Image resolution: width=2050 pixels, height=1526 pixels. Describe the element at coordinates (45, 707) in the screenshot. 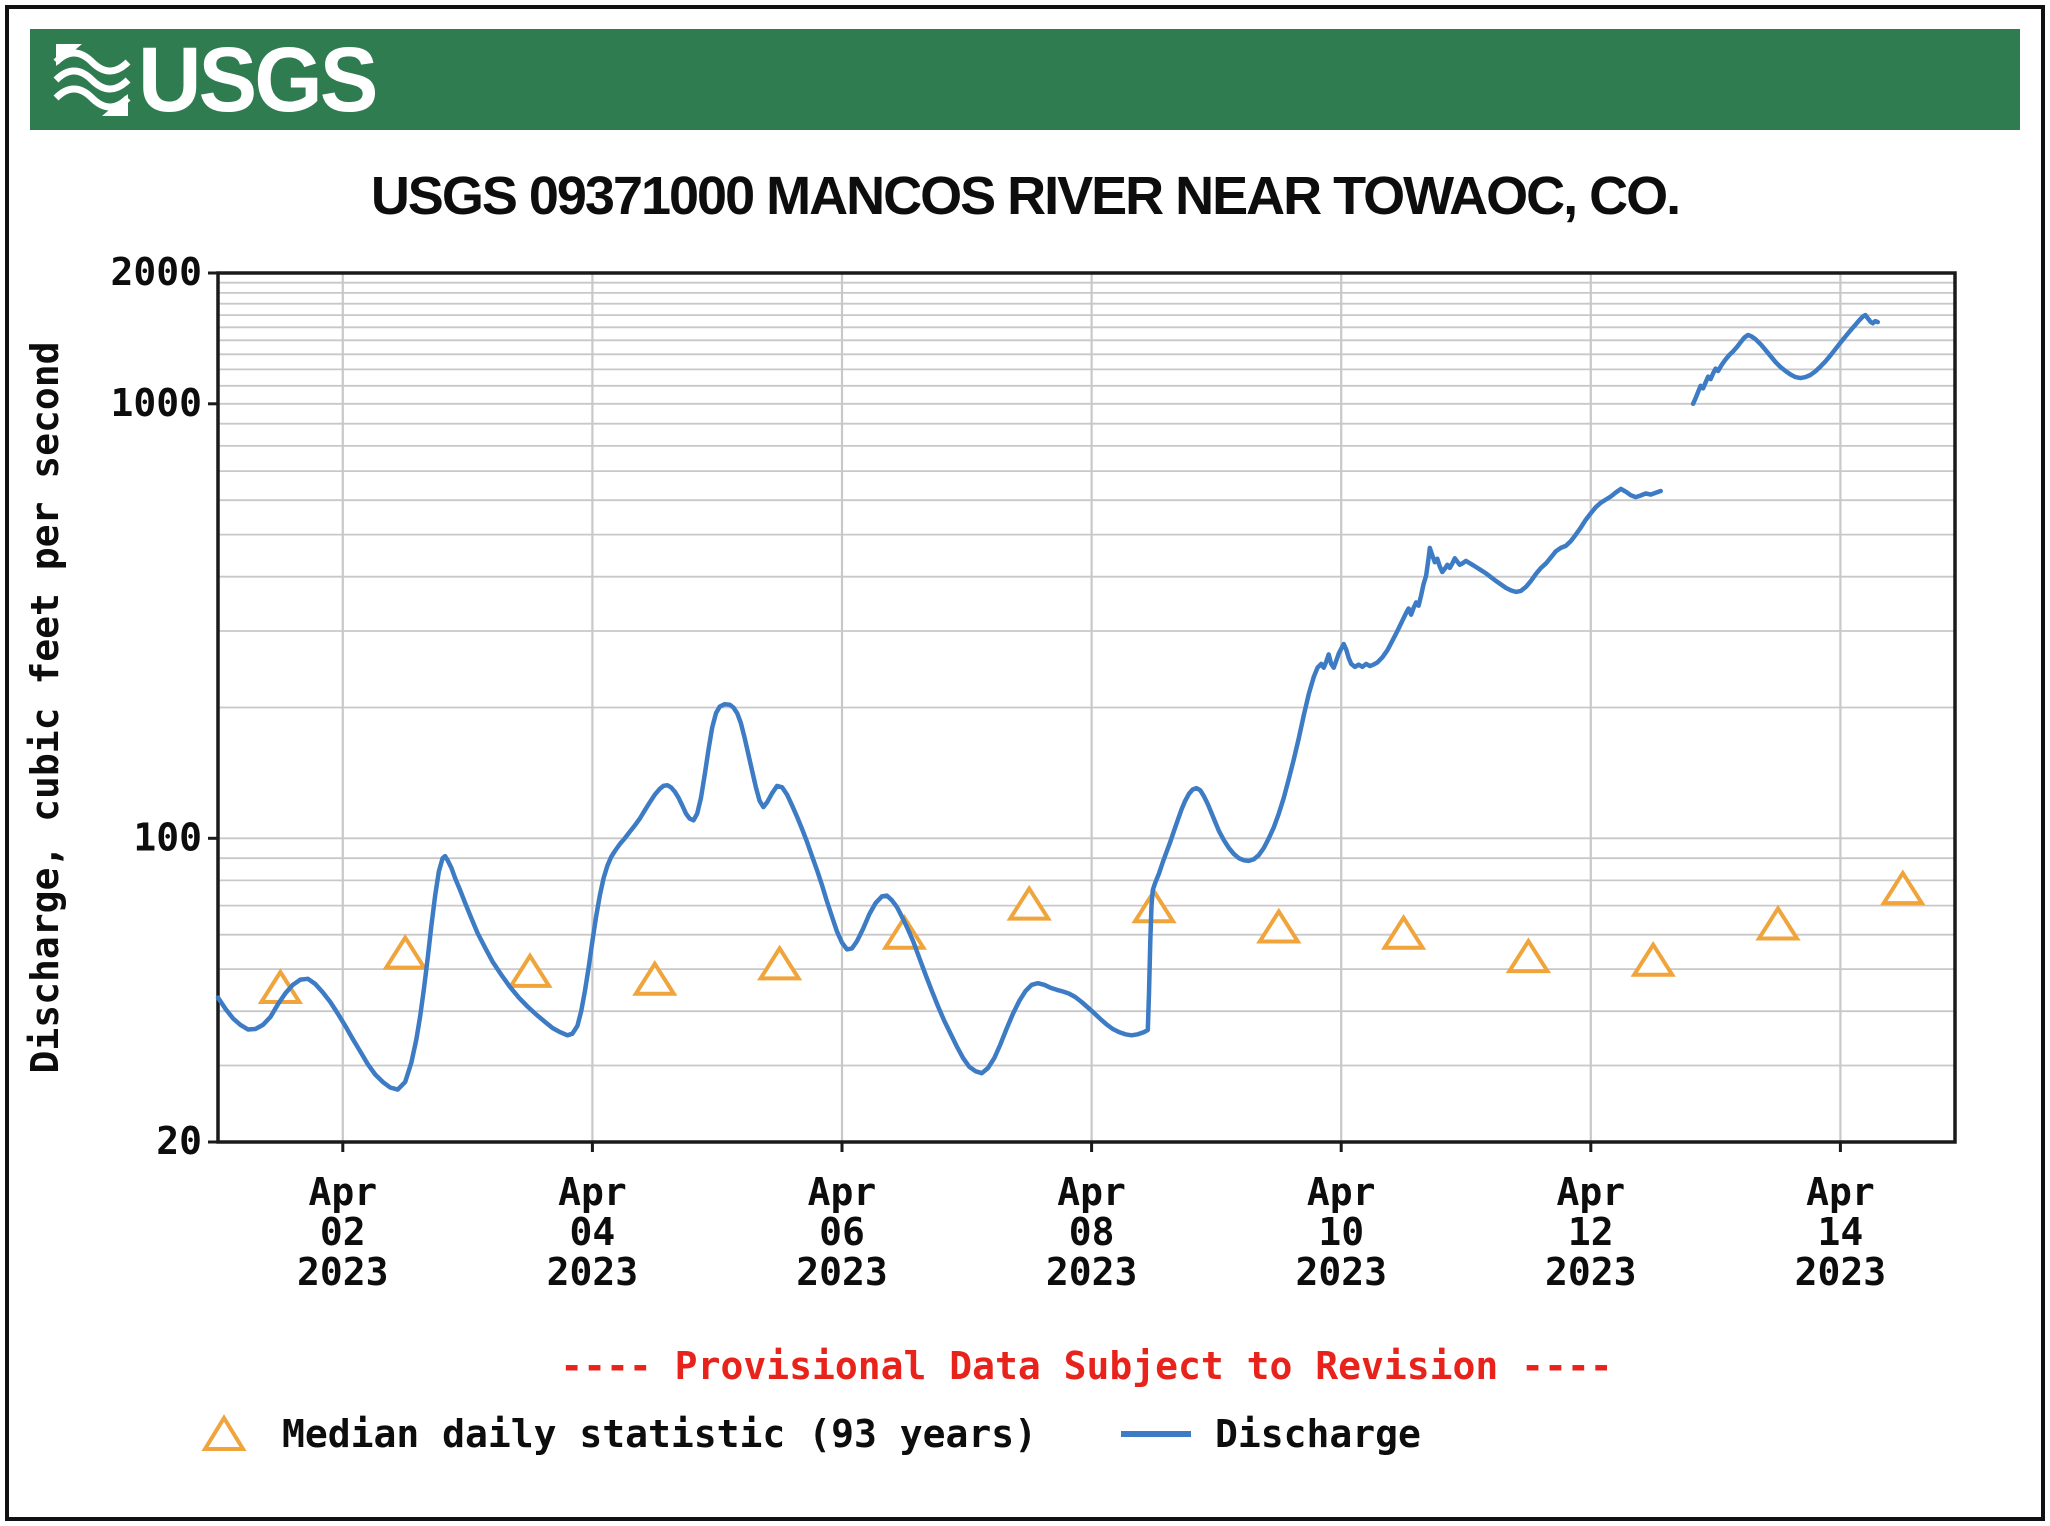

I see `y-axis-title: Discharge, cubic feet per second` at that location.